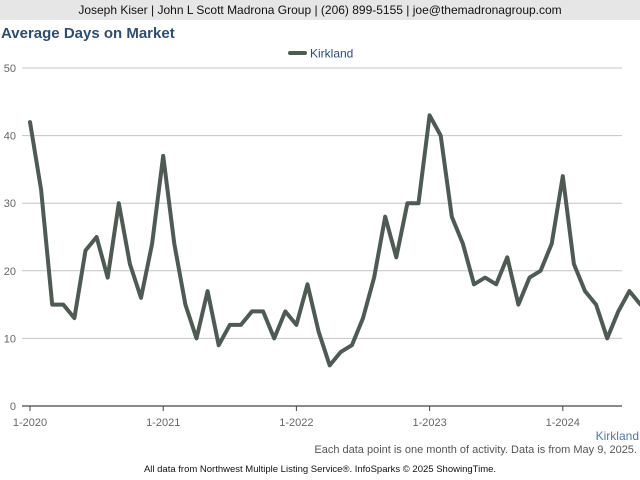  What do you see at coordinates (88, 33) in the screenshot?
I see `chart-title: Average Days on Market` at bounding box center [88, 33].